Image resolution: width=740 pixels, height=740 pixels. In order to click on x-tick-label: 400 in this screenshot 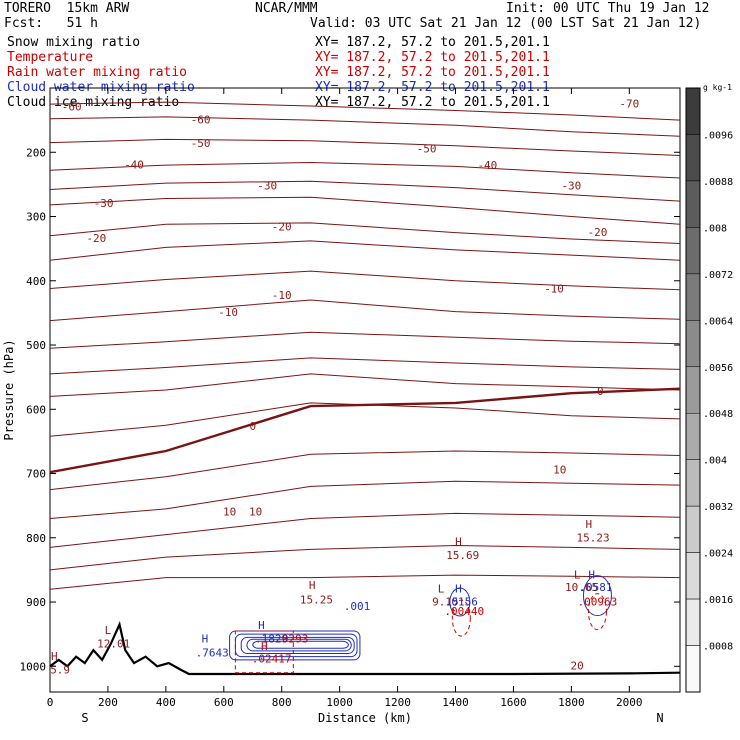, I will do `click(166, 702)`.